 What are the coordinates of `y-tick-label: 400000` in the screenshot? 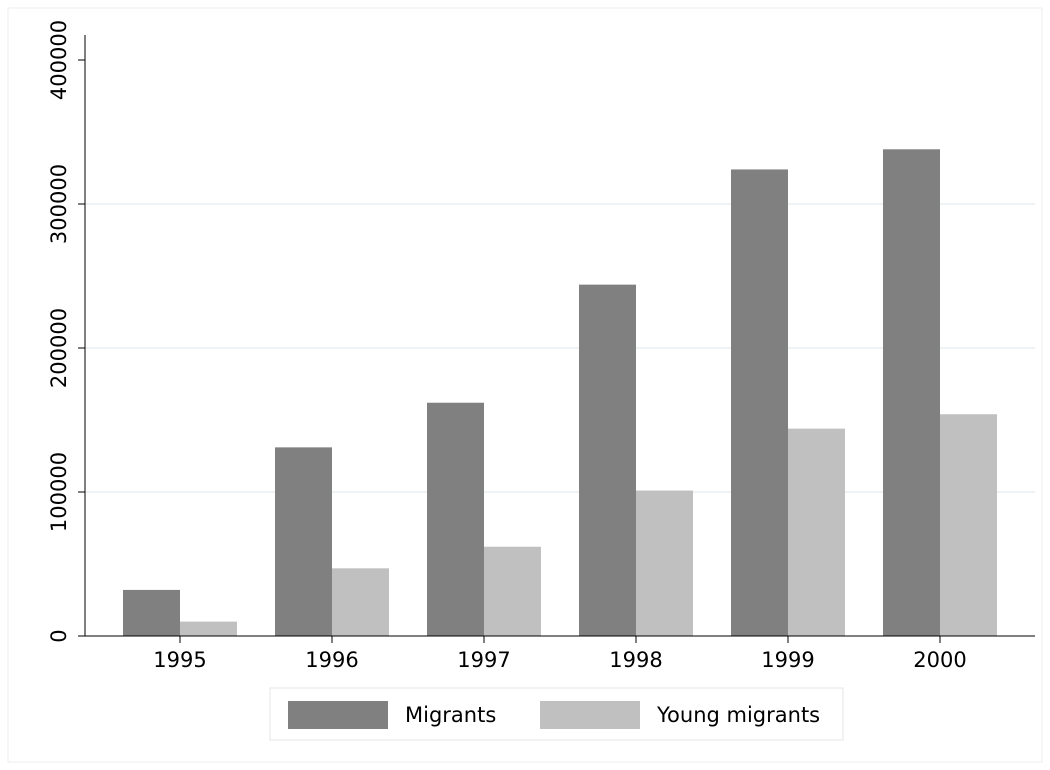 It's located at (59, 60).